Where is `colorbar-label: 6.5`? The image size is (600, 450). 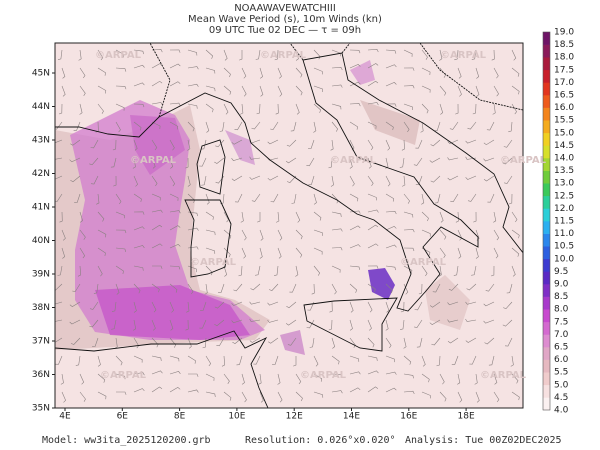 colorbar-label: 6.5 is located at coordinates (561, 348).